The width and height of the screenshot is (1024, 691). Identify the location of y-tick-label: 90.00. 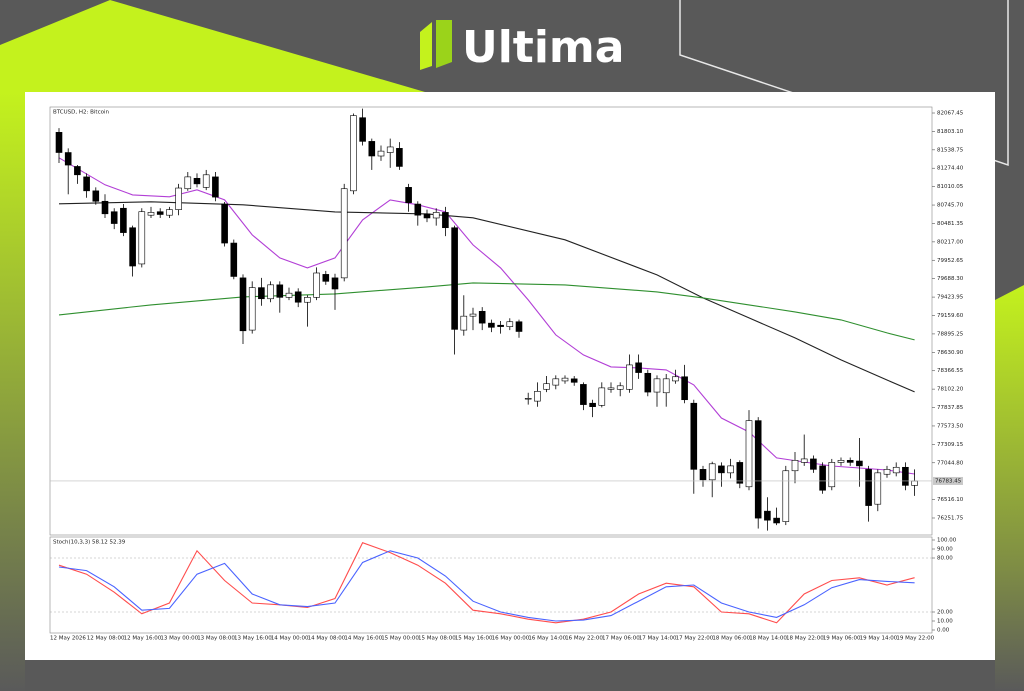
(945, 550).